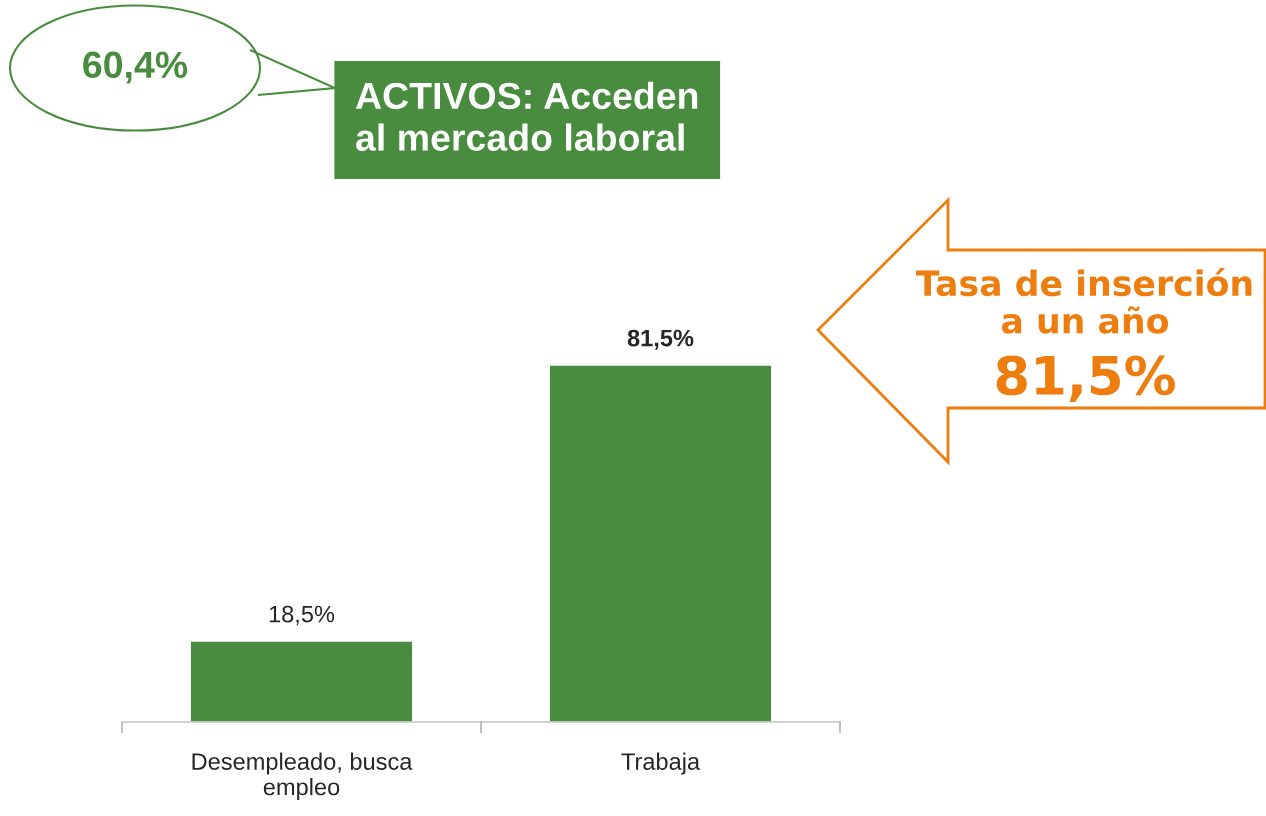 This screenshot has height=816, width=1266. Describe the element at coordinates (660, 339) in the screenshot. I see `data-label: 81,5%` at that location.